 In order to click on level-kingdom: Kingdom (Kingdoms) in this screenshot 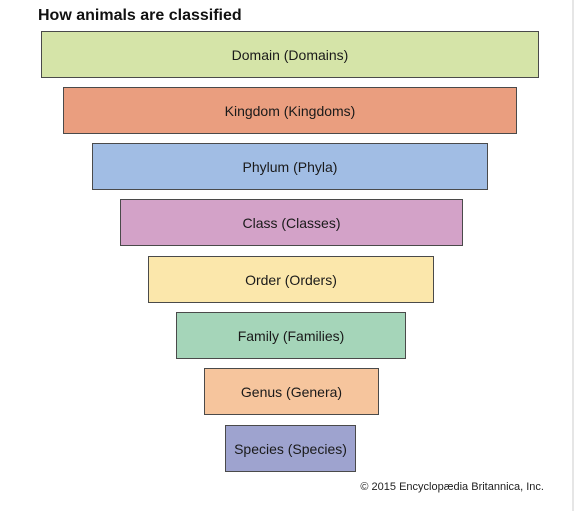, I will do `click(290, 110)`.